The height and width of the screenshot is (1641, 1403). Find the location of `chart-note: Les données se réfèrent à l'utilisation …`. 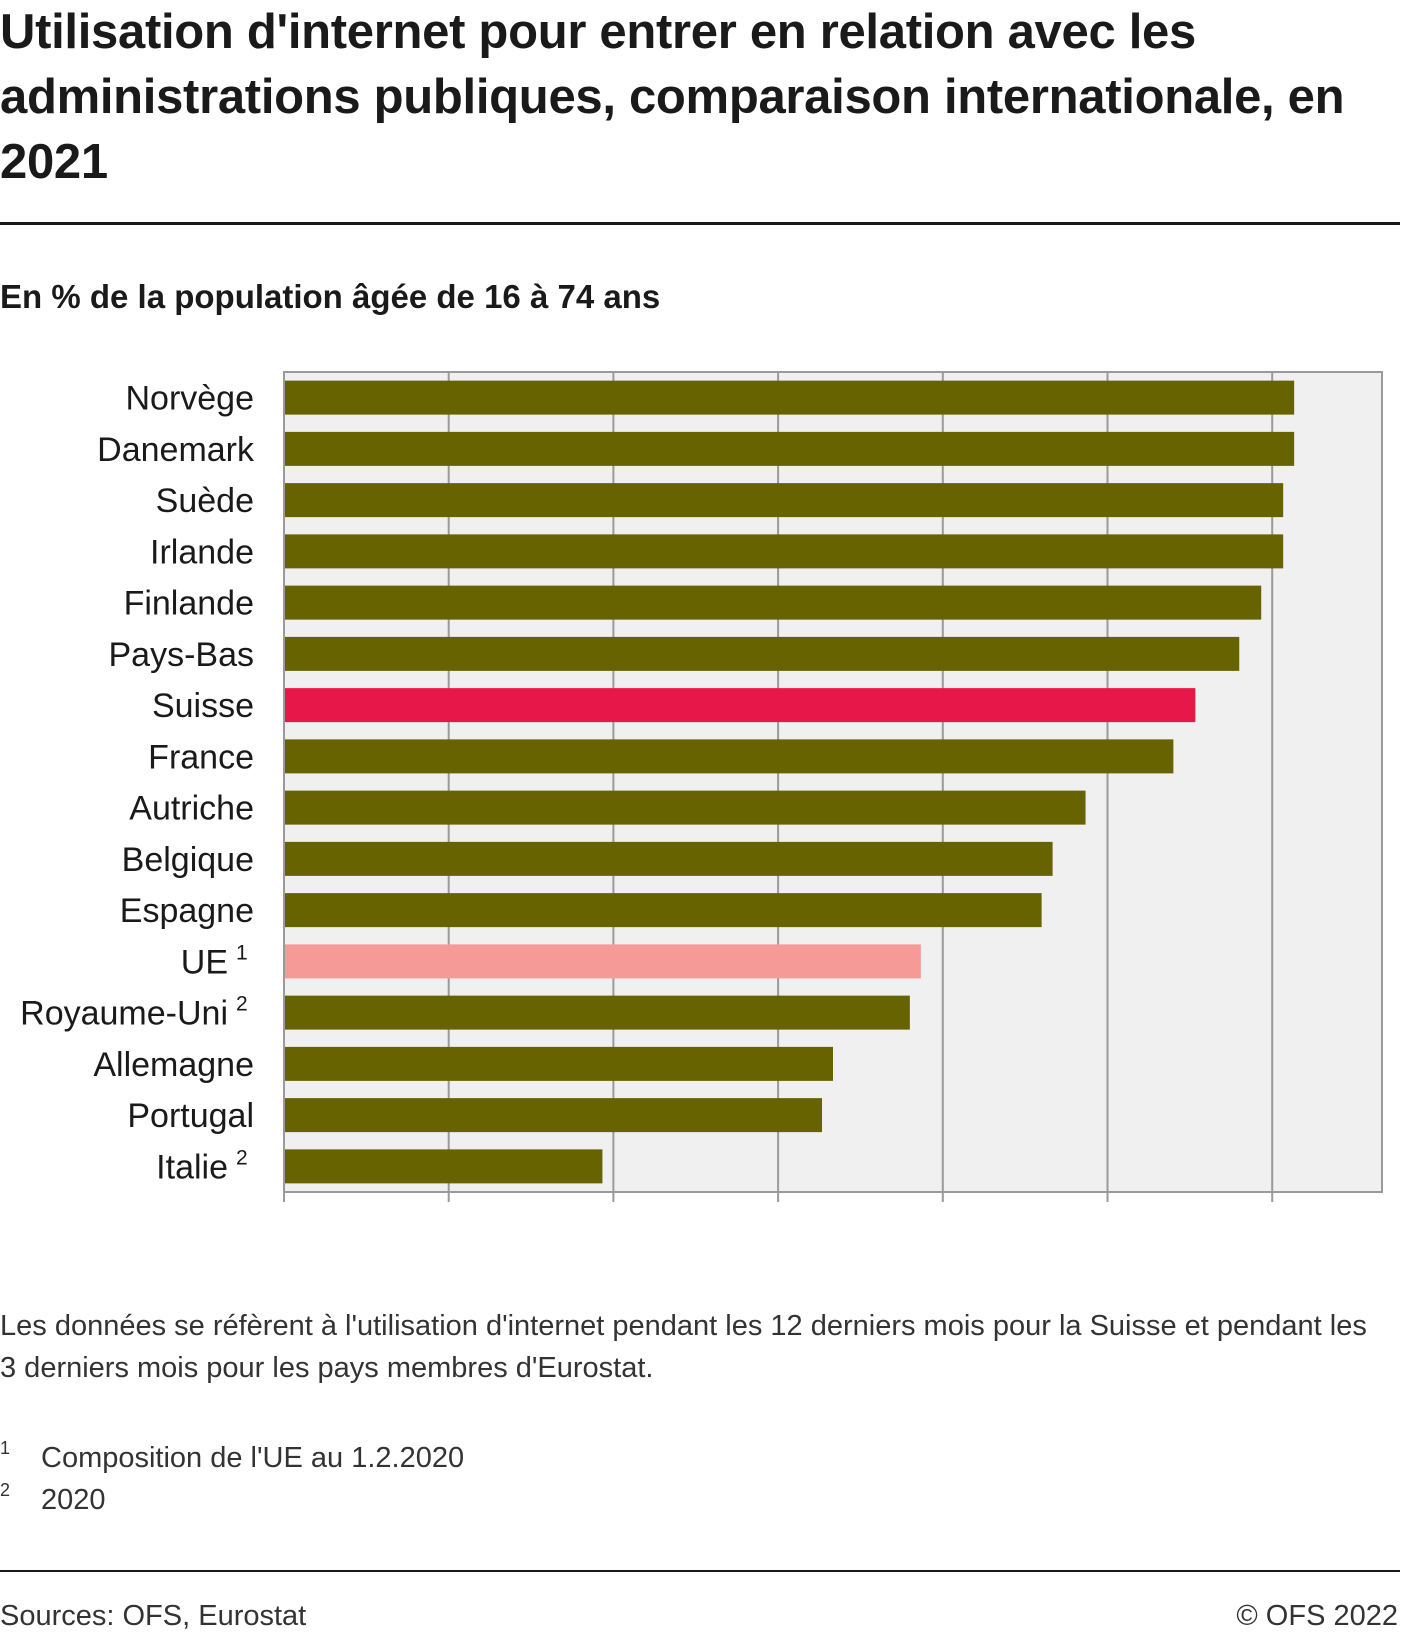

chart-note: Les données se réfèrent à l'utilisation … is located at coordinates (683, 1347).